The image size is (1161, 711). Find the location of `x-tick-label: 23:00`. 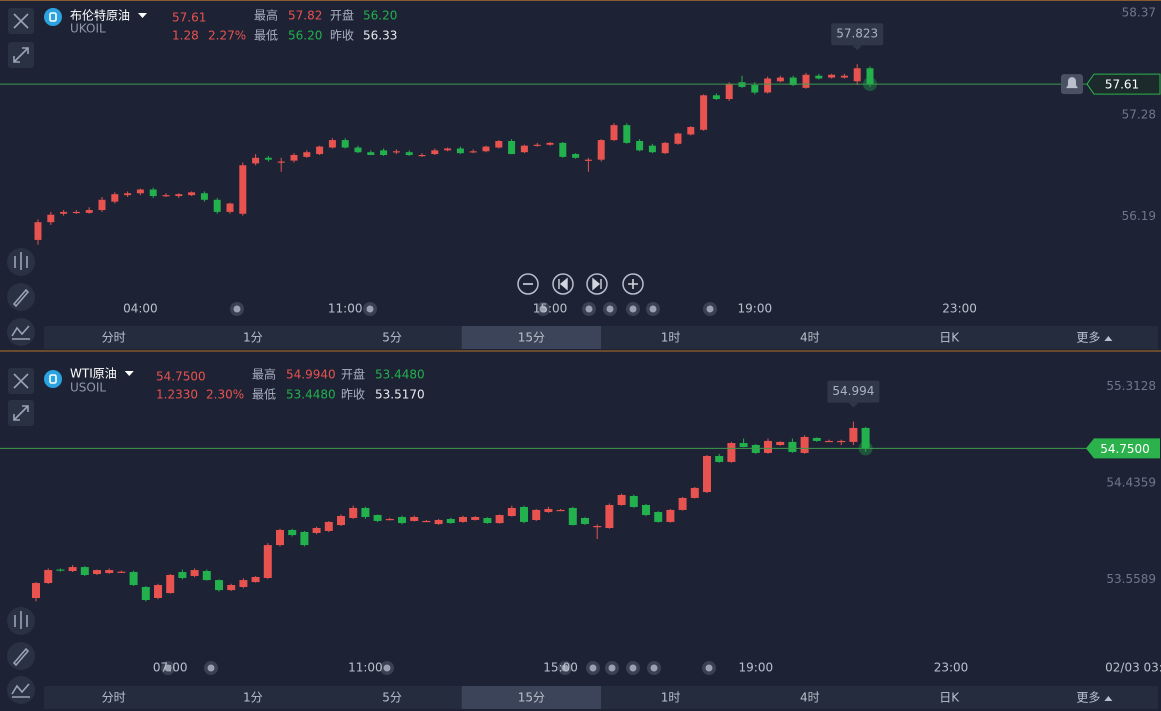

x-tick-label: 23:00 is located at coordinates (951, 668).